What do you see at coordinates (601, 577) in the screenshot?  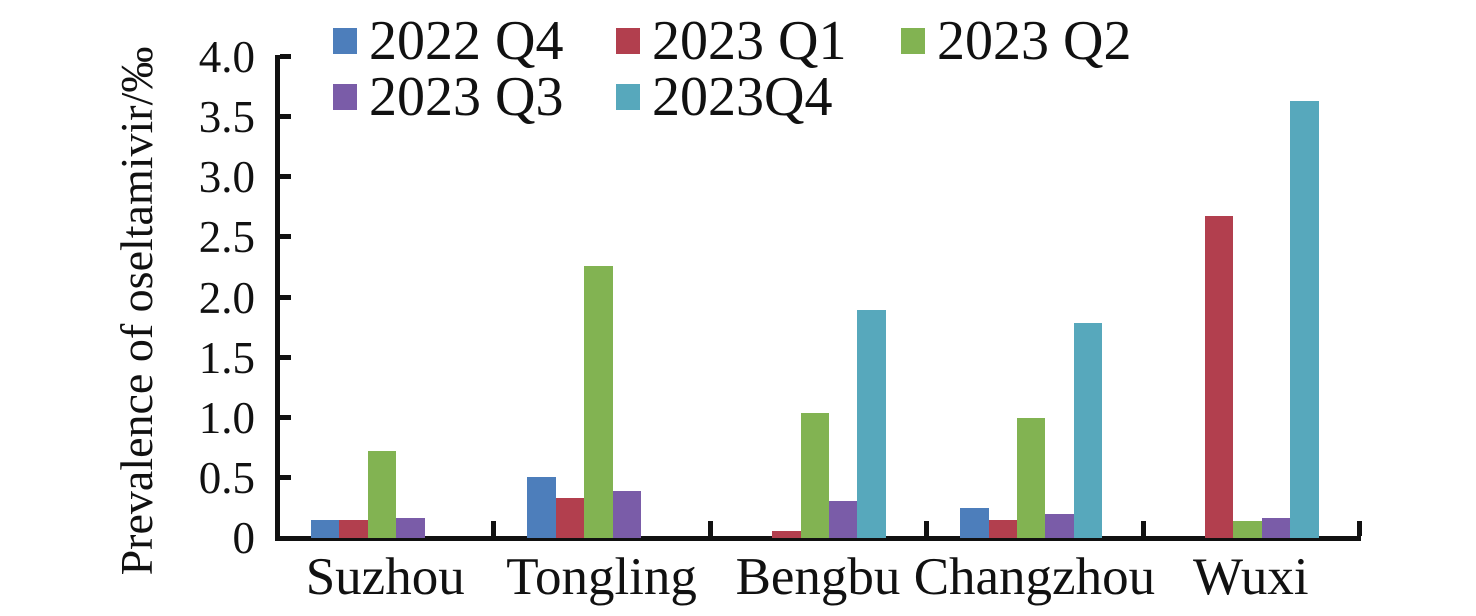 I see `category-label: Tongling` at bounding box center [601, 577].